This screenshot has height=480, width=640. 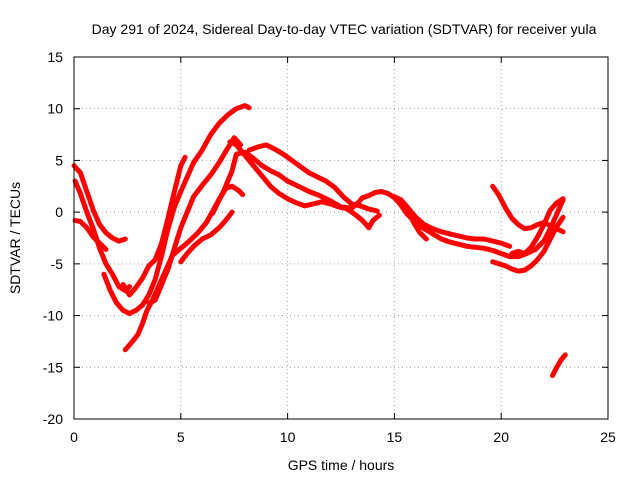 What do you see at coordinates (53, 238) in the screenshot?
I see `y-tick-labels: -20 -15 -10 -5 0 5 10 15` at bounding box center [53, 238].